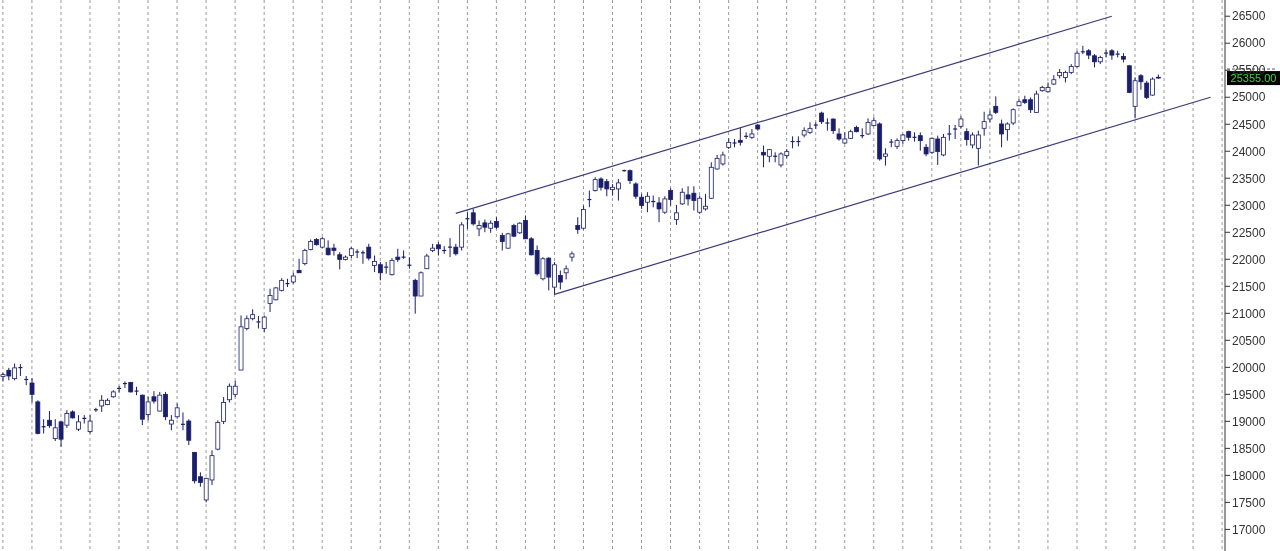  Describe the element at coordinates (1249, 367) in the screenshot. I see `y-tick-label: 20000` at that location.